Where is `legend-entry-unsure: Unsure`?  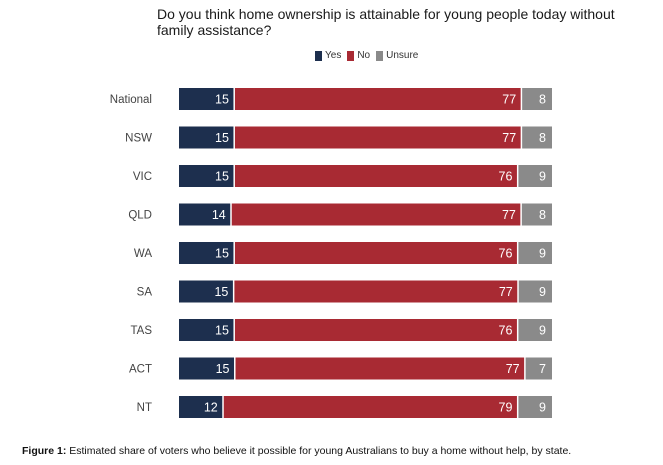 legend-entry-unsure: Unsure is located at coordinates (397, 55).